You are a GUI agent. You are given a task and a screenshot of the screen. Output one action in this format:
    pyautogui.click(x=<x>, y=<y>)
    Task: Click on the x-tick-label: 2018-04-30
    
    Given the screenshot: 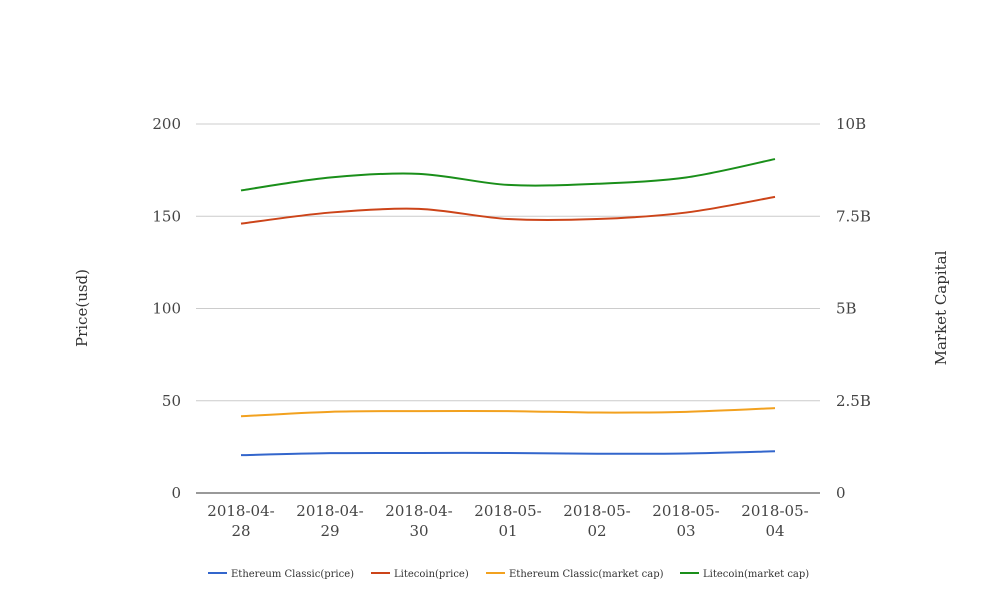 What is the action you would take?
    pyautogui.click(x=418, y=521)
    